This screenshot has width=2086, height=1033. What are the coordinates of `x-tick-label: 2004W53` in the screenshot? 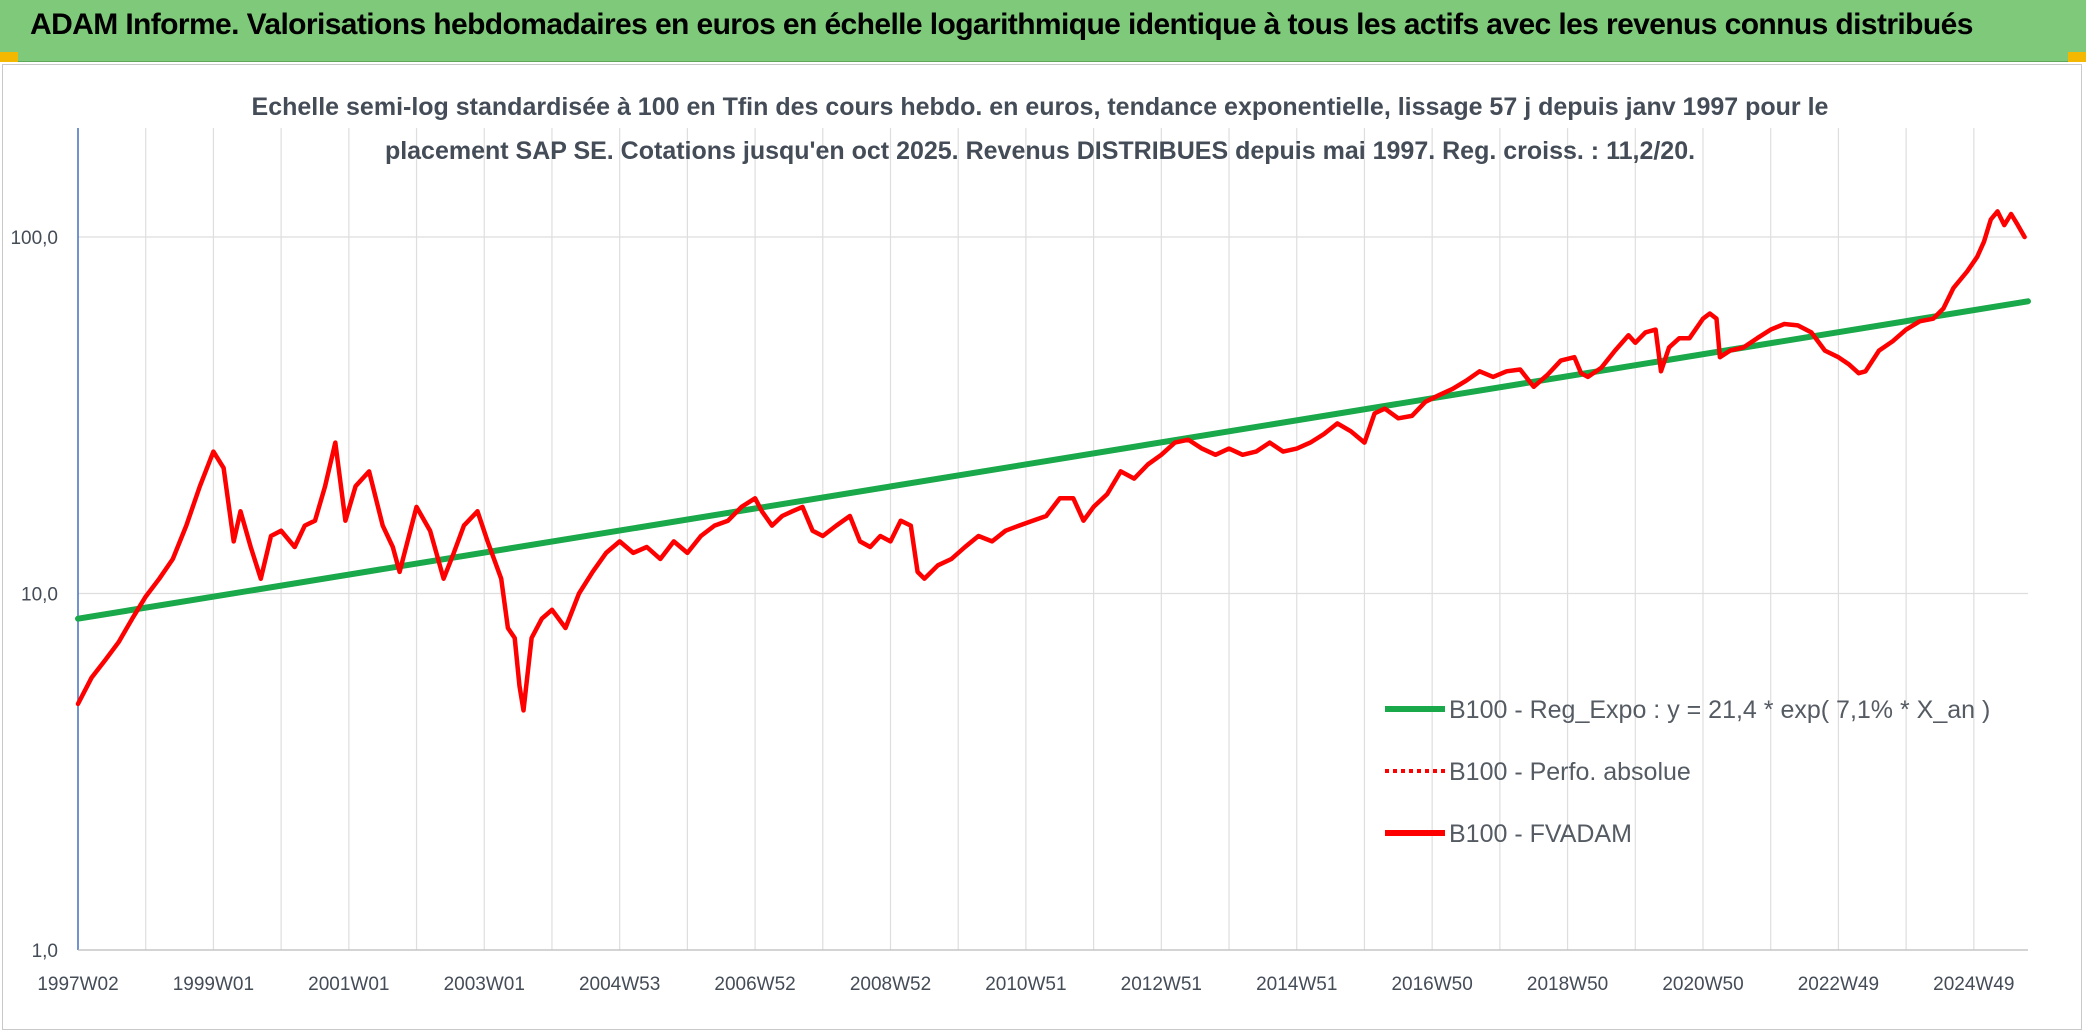 It's located at (619, 984).